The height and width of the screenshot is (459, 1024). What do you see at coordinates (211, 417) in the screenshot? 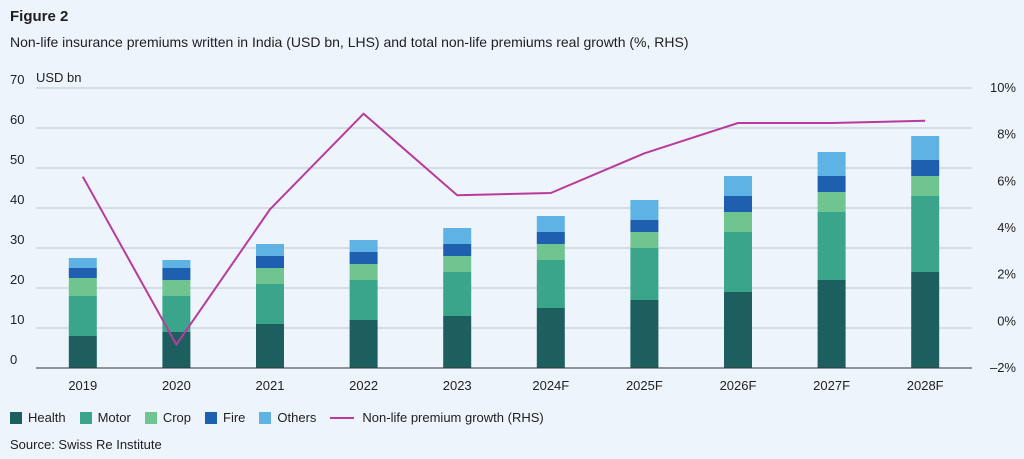
I see `legend-swatch-fire` at bounding box center [211, 417].